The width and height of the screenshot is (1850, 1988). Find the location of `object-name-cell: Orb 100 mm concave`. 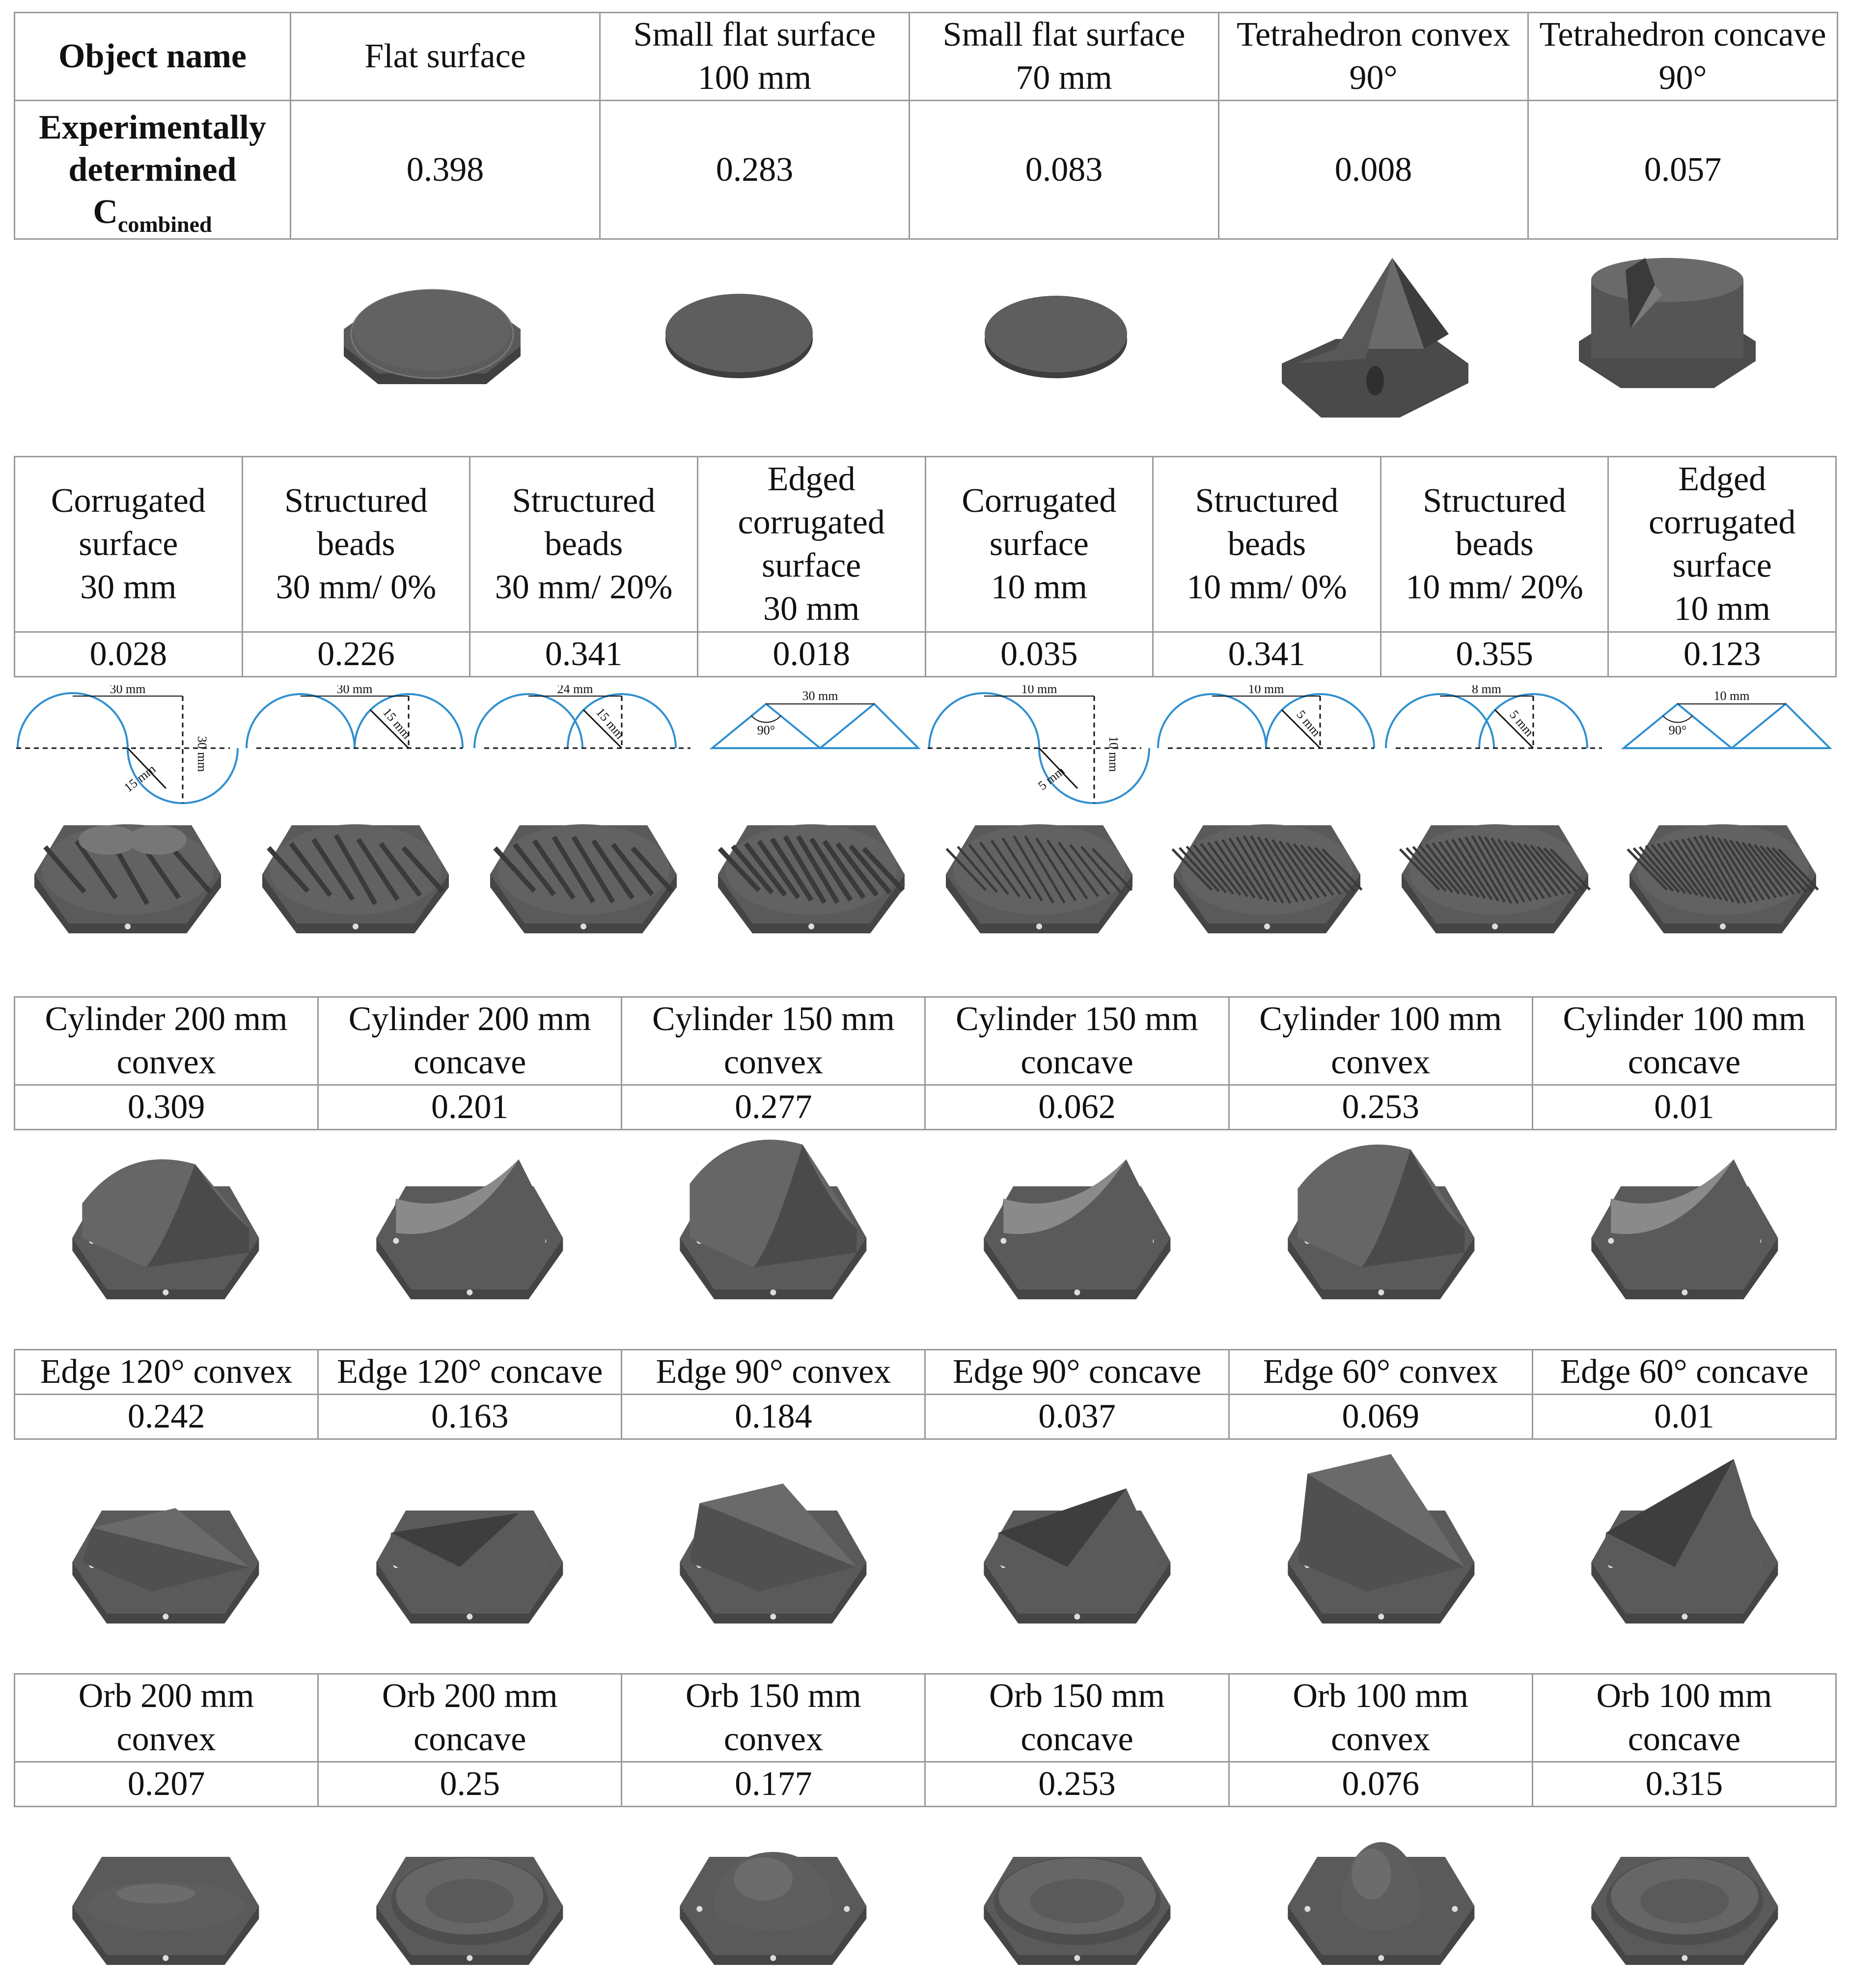

object-name-cell: Orb 100 mm concave is located at coordinates (1684, 1718).